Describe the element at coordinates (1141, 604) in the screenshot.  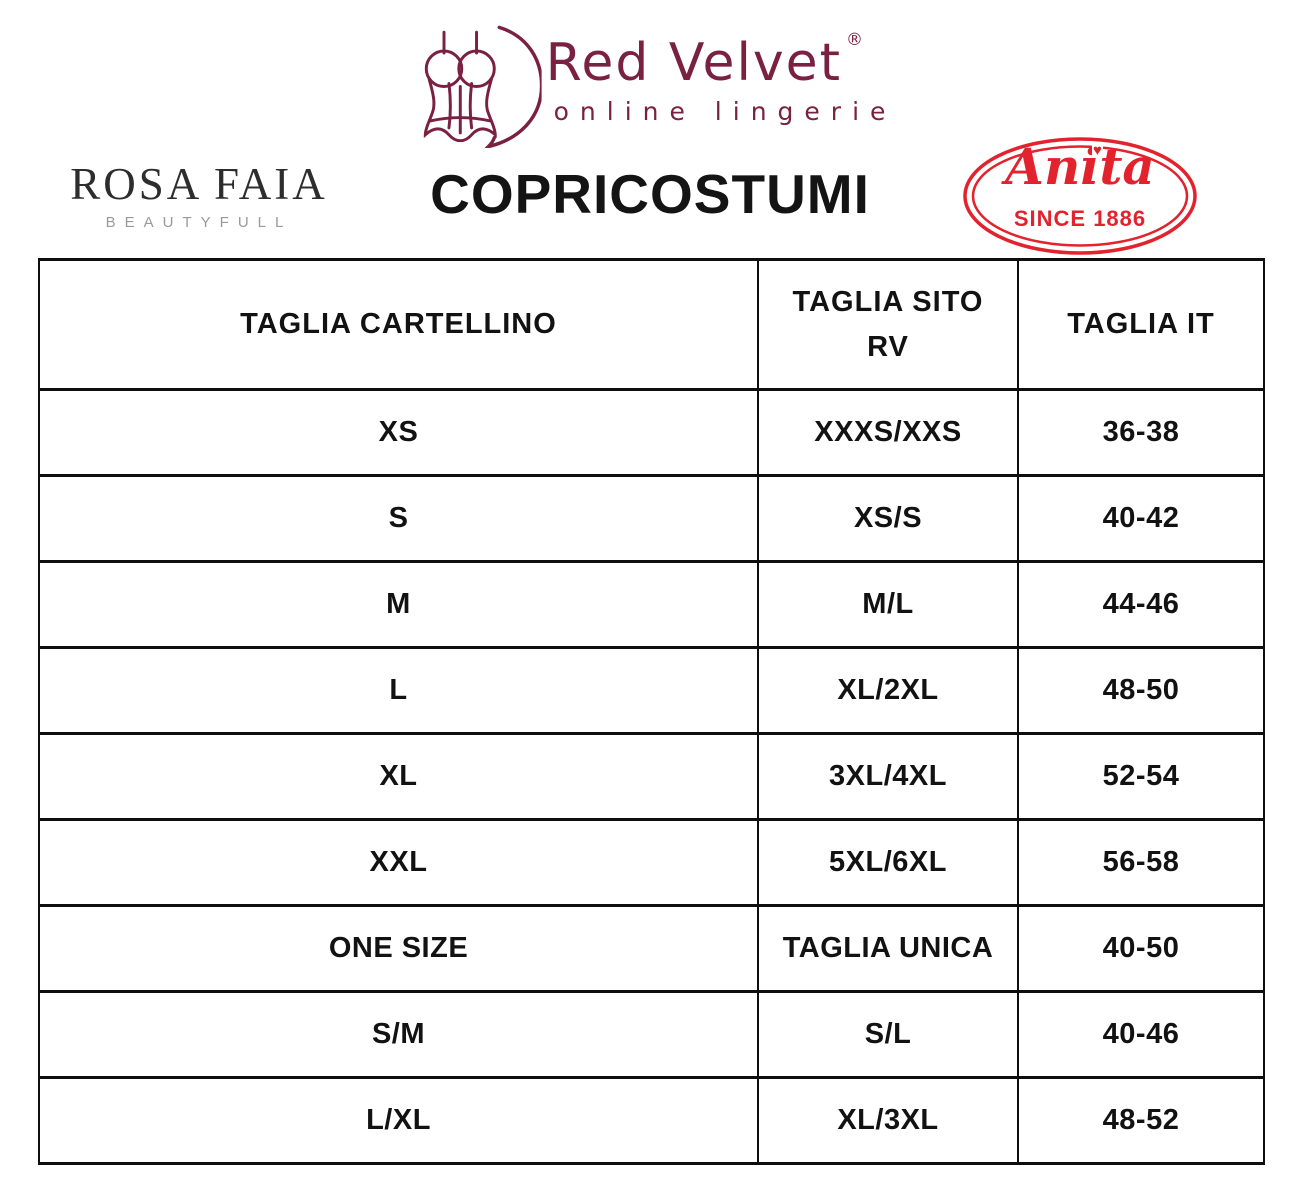
I see `table-cell: 44-46` at that location.